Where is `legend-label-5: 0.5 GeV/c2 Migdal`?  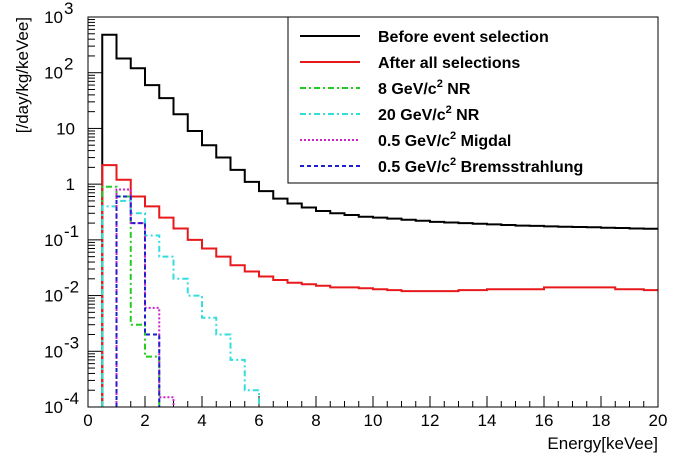 legend-label-5: 0.5 GeV/c2 Migdal is located at coordinates (444, 140).